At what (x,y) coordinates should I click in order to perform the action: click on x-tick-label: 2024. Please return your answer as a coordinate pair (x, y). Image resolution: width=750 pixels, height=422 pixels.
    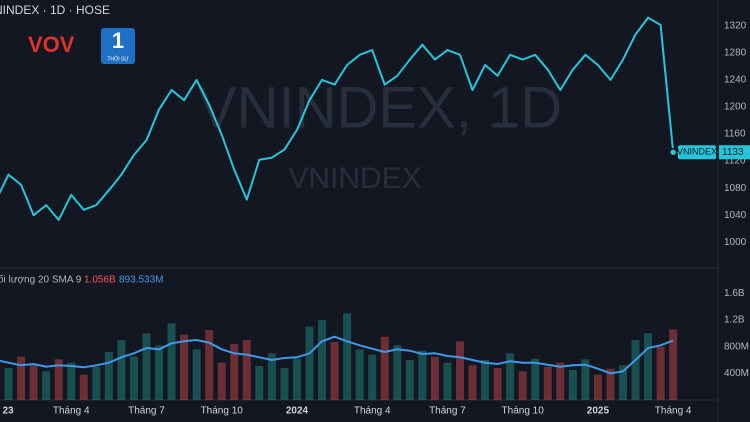
    Looking at the image, I should click on (297, 411).